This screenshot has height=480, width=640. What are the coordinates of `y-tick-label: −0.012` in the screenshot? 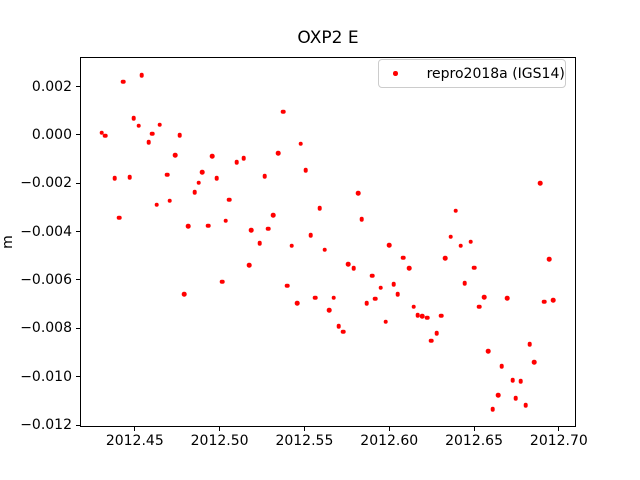 It's located at (46, 425).